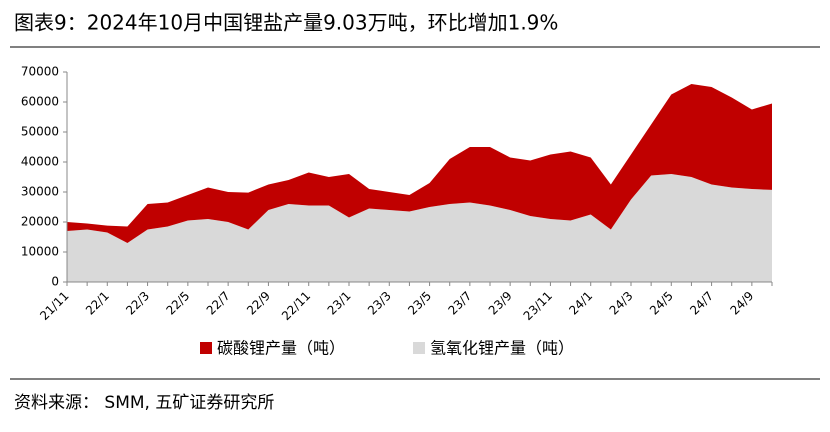 The width and height of the screenshot is (830, 432). Describe the element at coordinates (379, 303) in the screenshot. I see `x-tick-label: 23/3` at that location.